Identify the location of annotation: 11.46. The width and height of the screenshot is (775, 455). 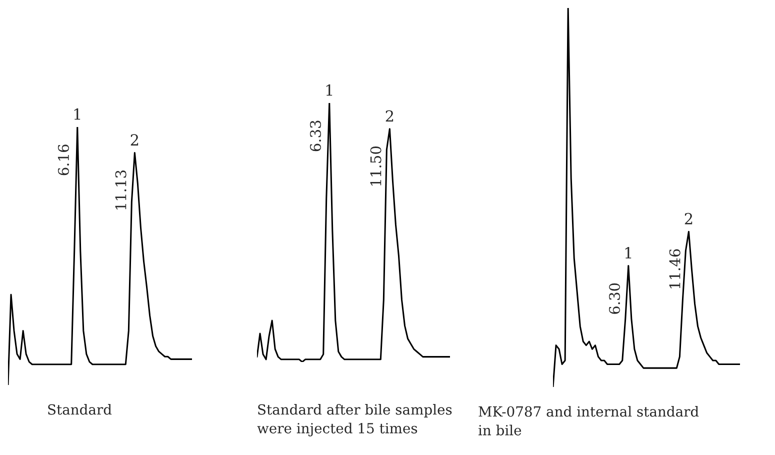
(674, 268).